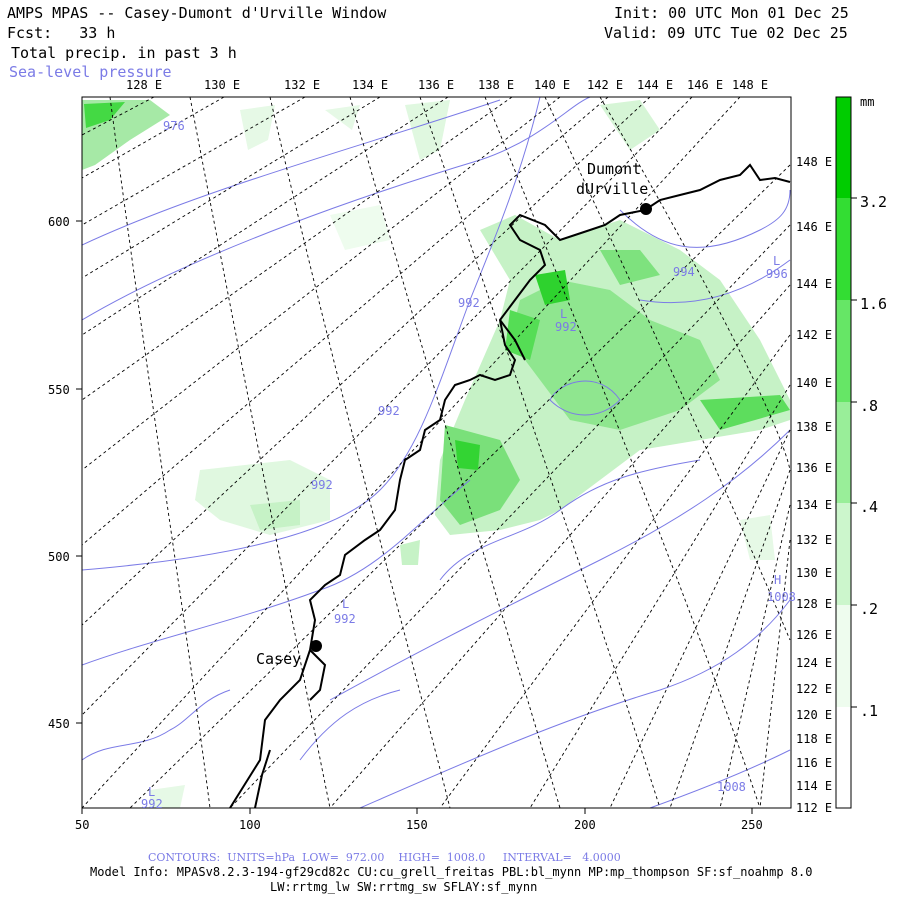 This screenshot has width=900, height=900. What do you see at coordinates (614, 169) in the screenshot?
I see `station-name-dumont-1: Dumont` at bounding box center [614, 169].